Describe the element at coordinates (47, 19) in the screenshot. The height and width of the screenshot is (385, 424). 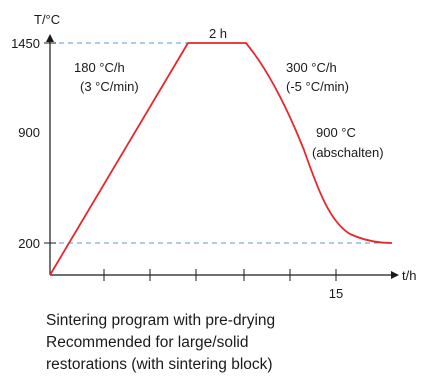
I see `y-axis-label: T/°C` at that location.